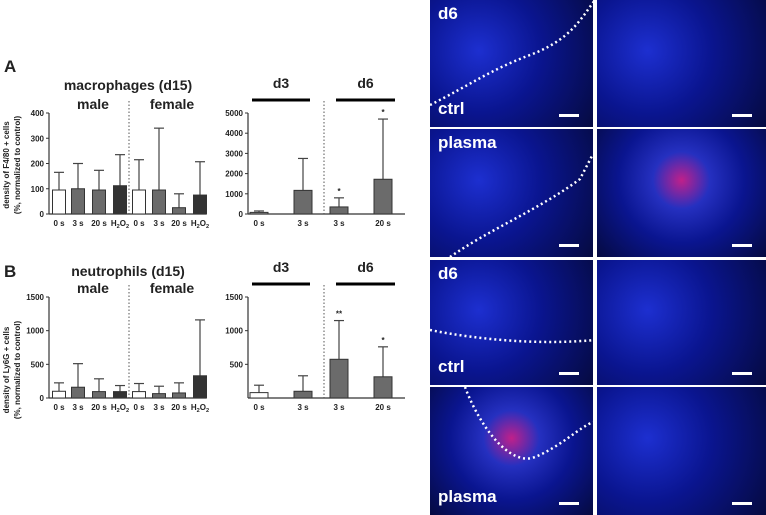 The image size is (766, 515). I want to click on y-tick-label: 200, so click(38, 164).